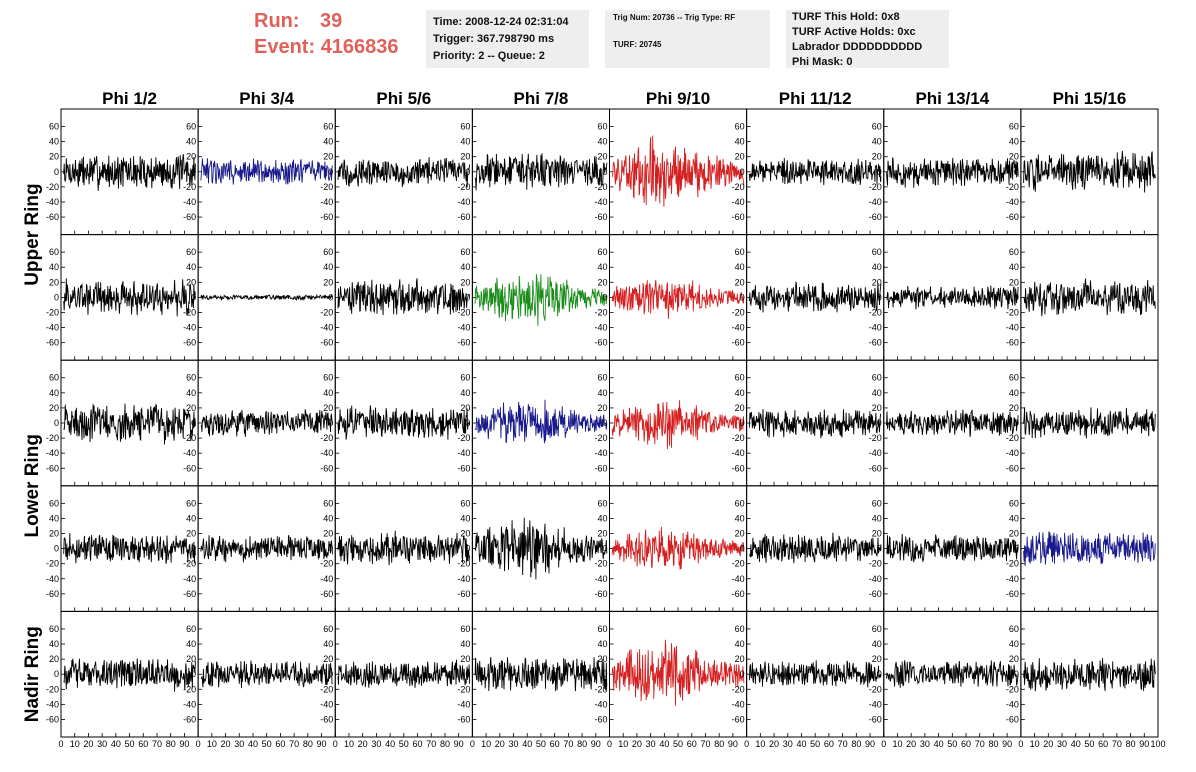  I want to click on x-tick-label: 20, so click(1048, 744).